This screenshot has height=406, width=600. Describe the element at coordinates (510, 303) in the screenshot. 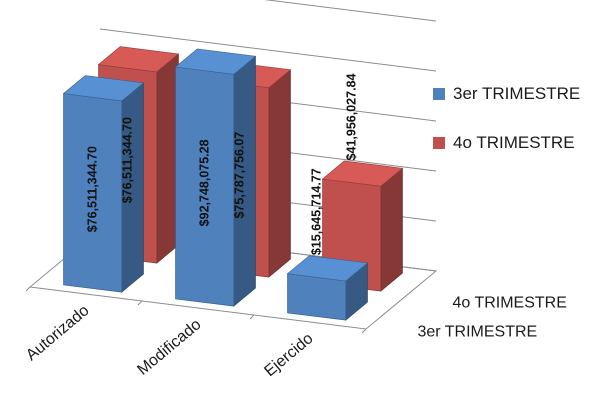

I see `depth-tick-label: 4o TRIMESTRE` at that location.